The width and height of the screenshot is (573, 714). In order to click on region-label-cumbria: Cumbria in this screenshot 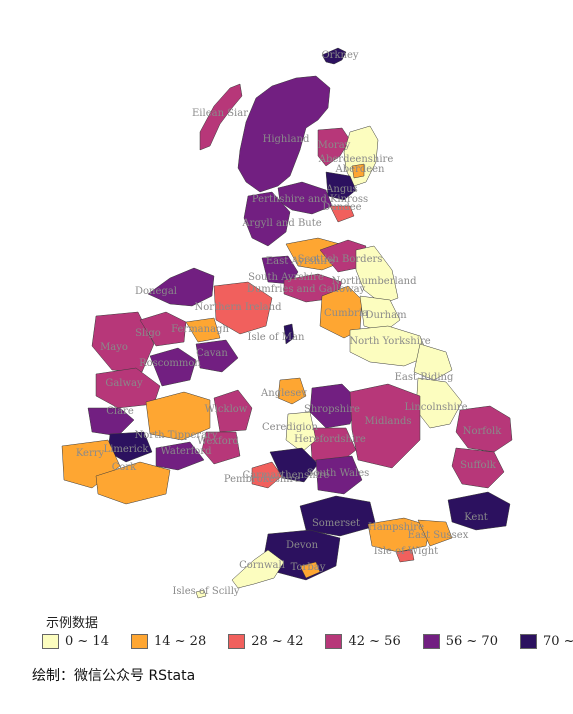, I will do `click(346, 313)`.